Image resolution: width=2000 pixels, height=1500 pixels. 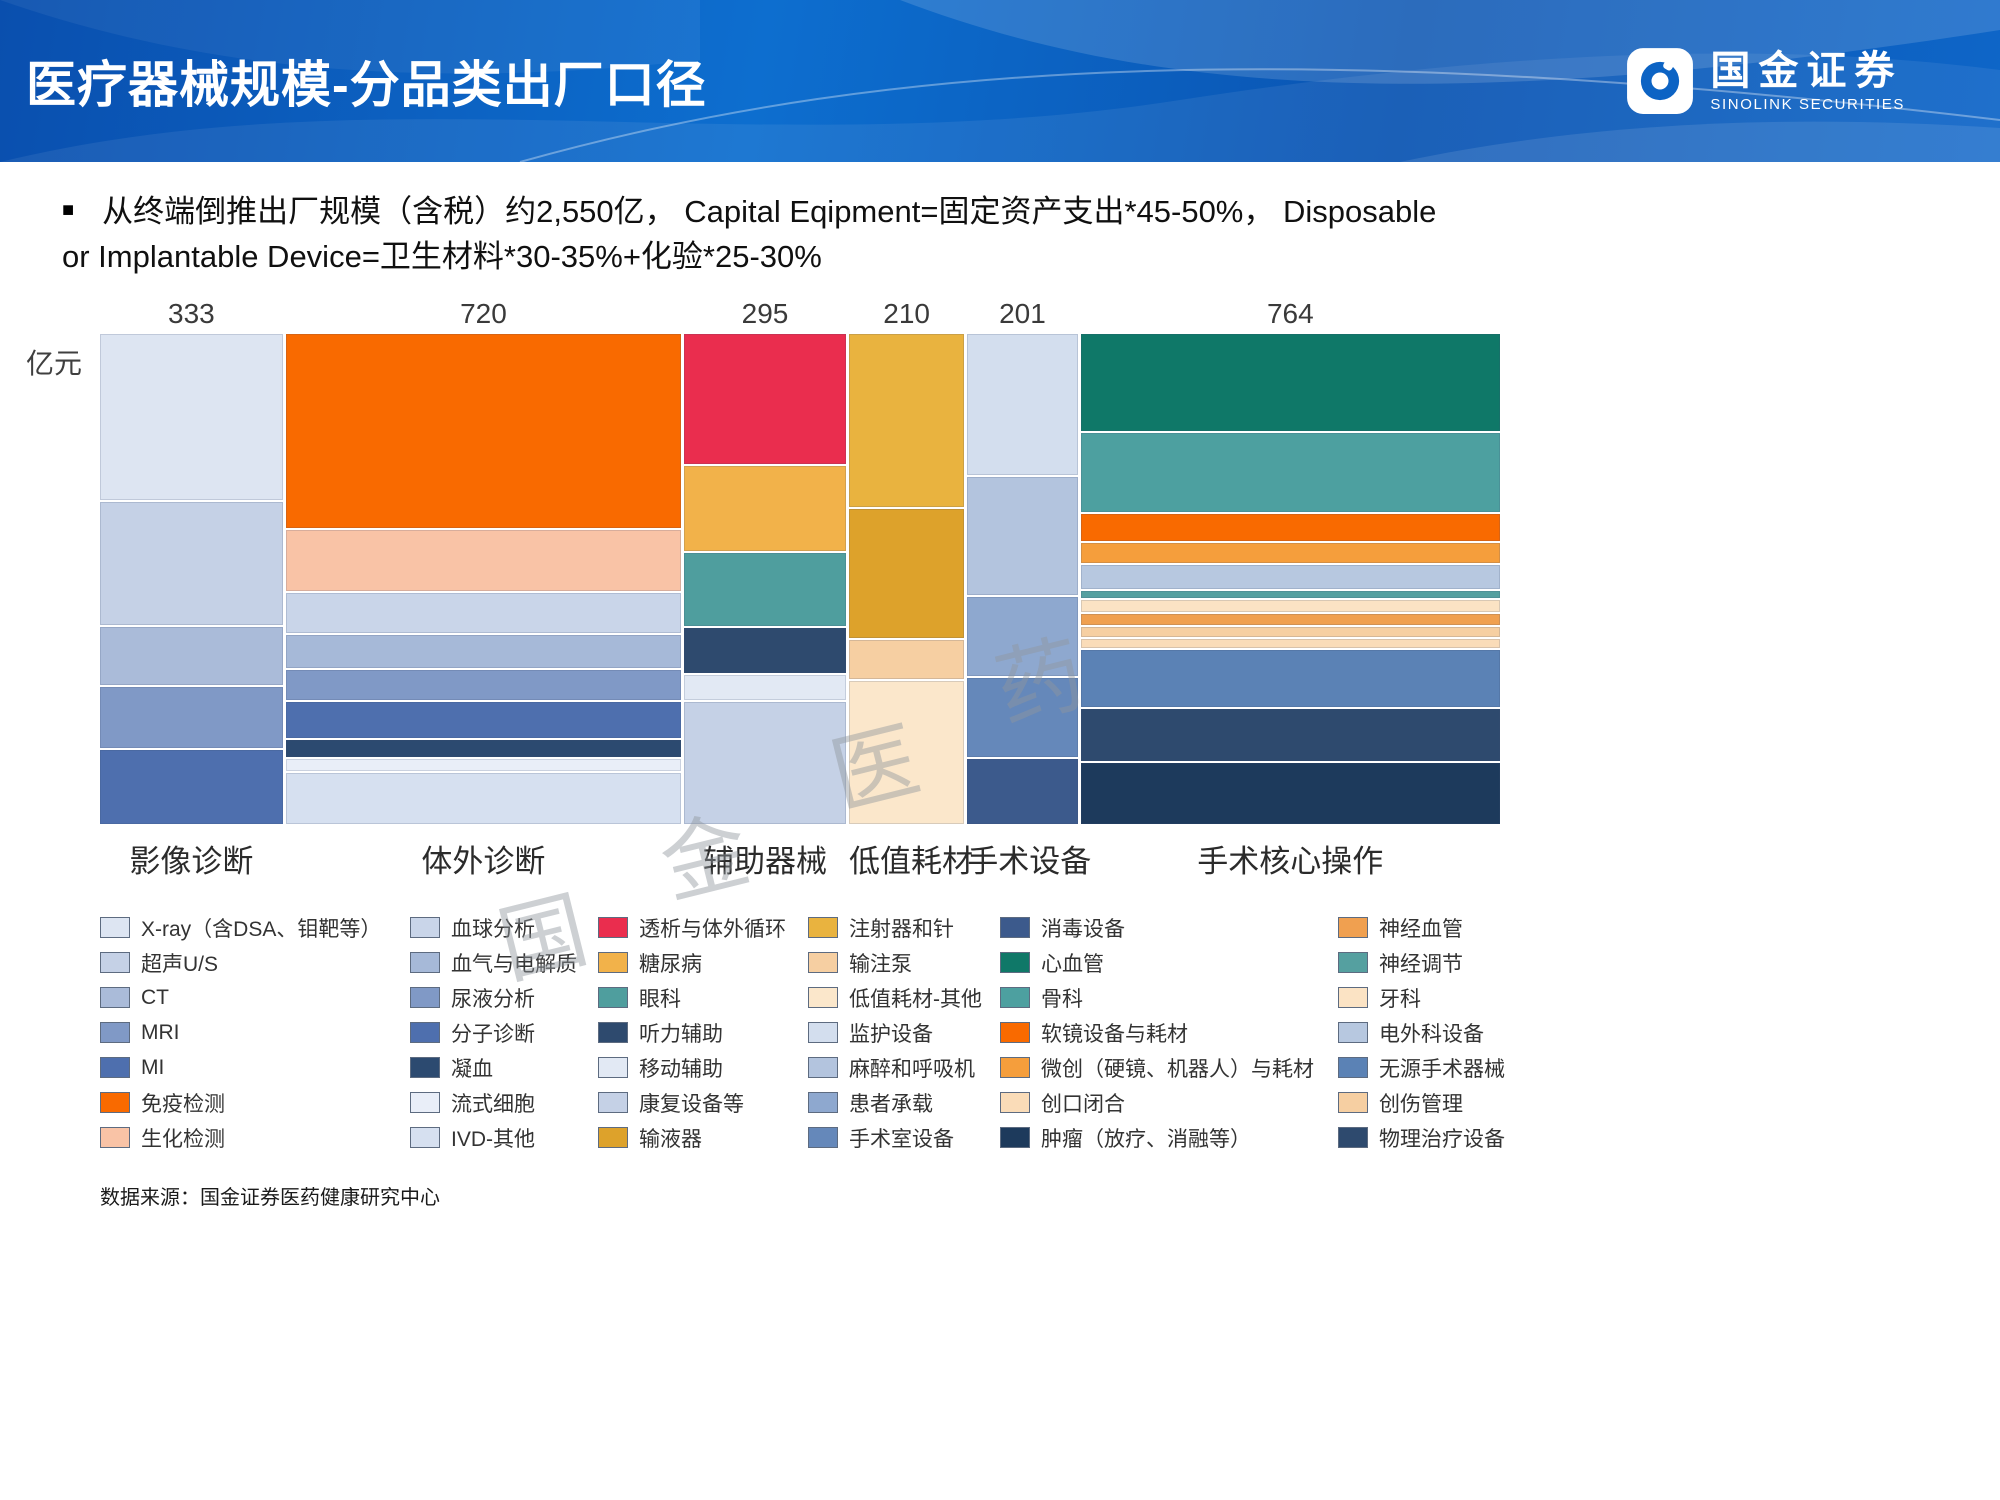 I want to click on legend-item: 软镜设备与耗材, so click(x=1169, y=1034).